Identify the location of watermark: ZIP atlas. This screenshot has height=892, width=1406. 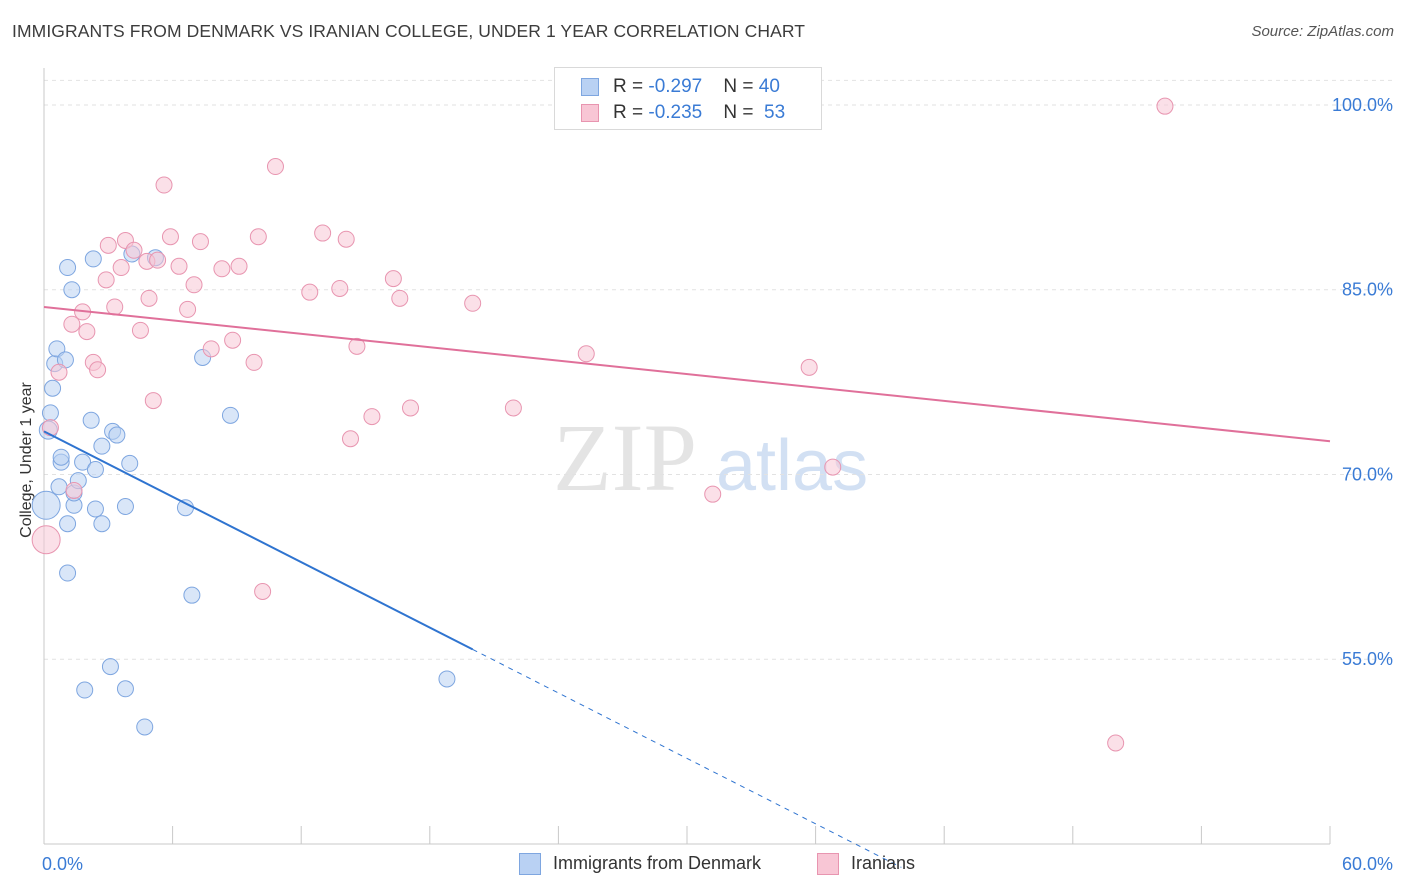
(710, 457).